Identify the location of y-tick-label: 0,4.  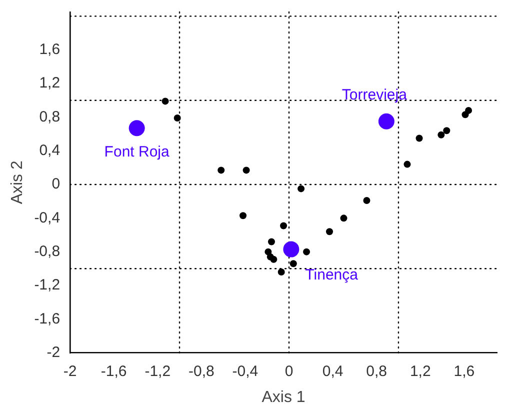
(49, 150).